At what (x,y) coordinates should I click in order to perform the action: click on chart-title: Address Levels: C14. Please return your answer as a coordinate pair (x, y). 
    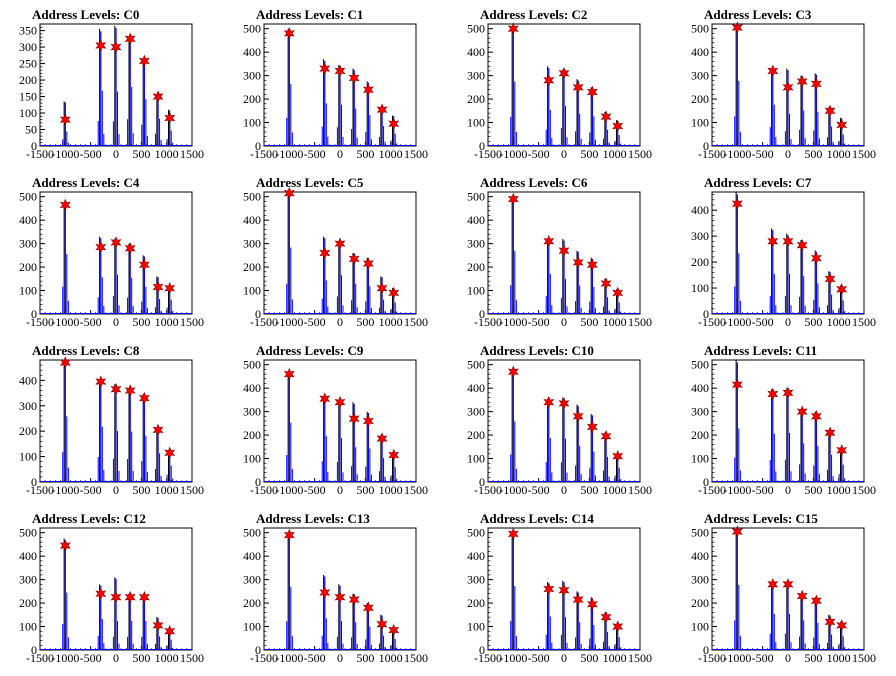
    Looking at the image, I should click on (537, 518).